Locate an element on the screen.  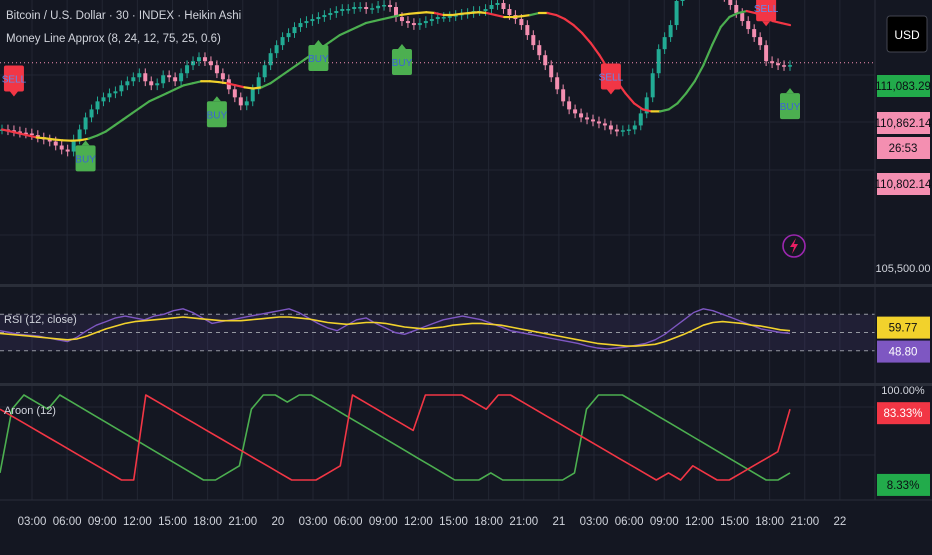
time-axis-label: 12:00 is located at coordinates (699, 522).